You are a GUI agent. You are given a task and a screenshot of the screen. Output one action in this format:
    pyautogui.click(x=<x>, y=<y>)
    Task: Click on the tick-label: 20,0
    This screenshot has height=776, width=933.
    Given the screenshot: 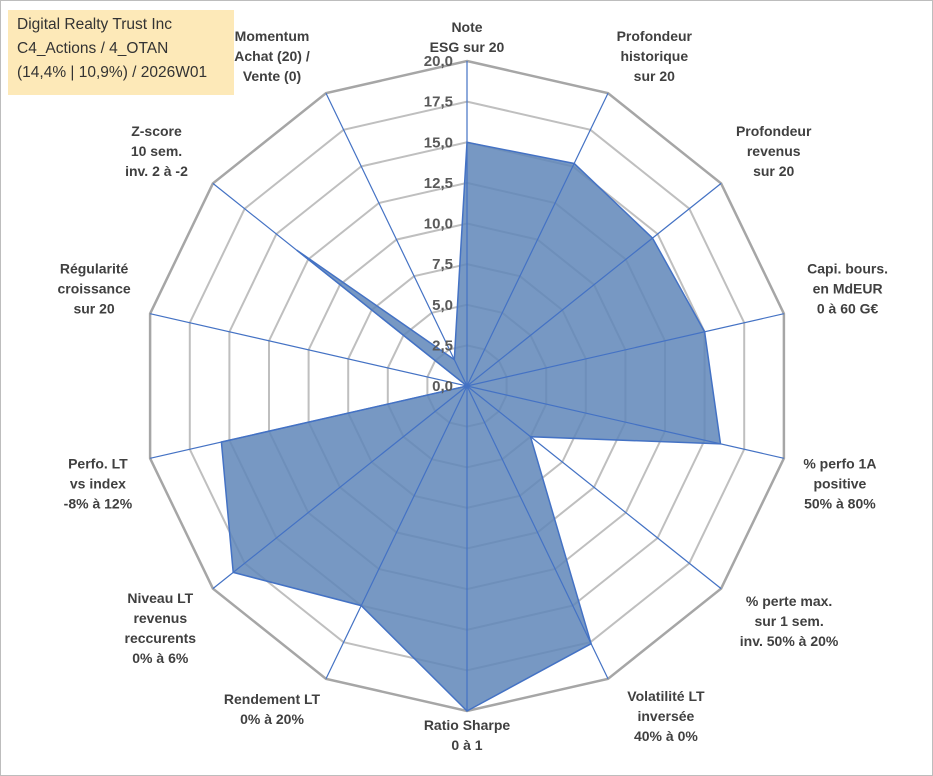 What is the action you would take?
    pyautogui.click(x=438, y=61)
    